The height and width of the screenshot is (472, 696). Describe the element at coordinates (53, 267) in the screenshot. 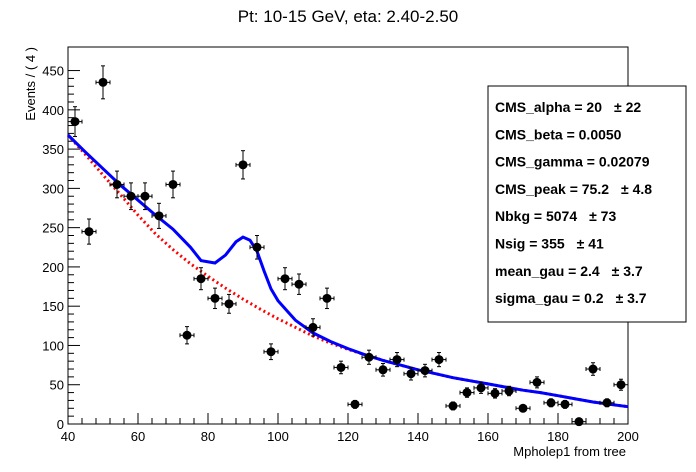

I see `y-tick-label: 200` at that location.